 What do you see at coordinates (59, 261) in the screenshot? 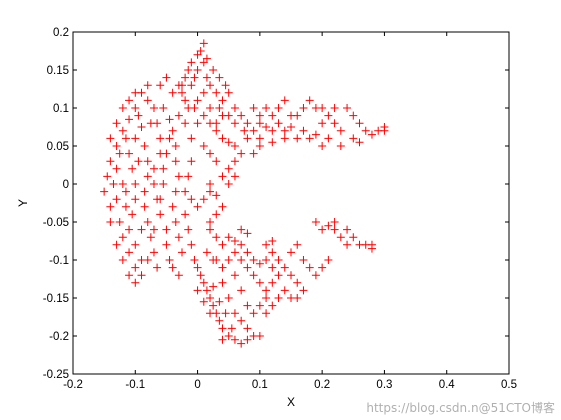
I see `y-tick-label: -0.1` at bounding box center [59, 261].